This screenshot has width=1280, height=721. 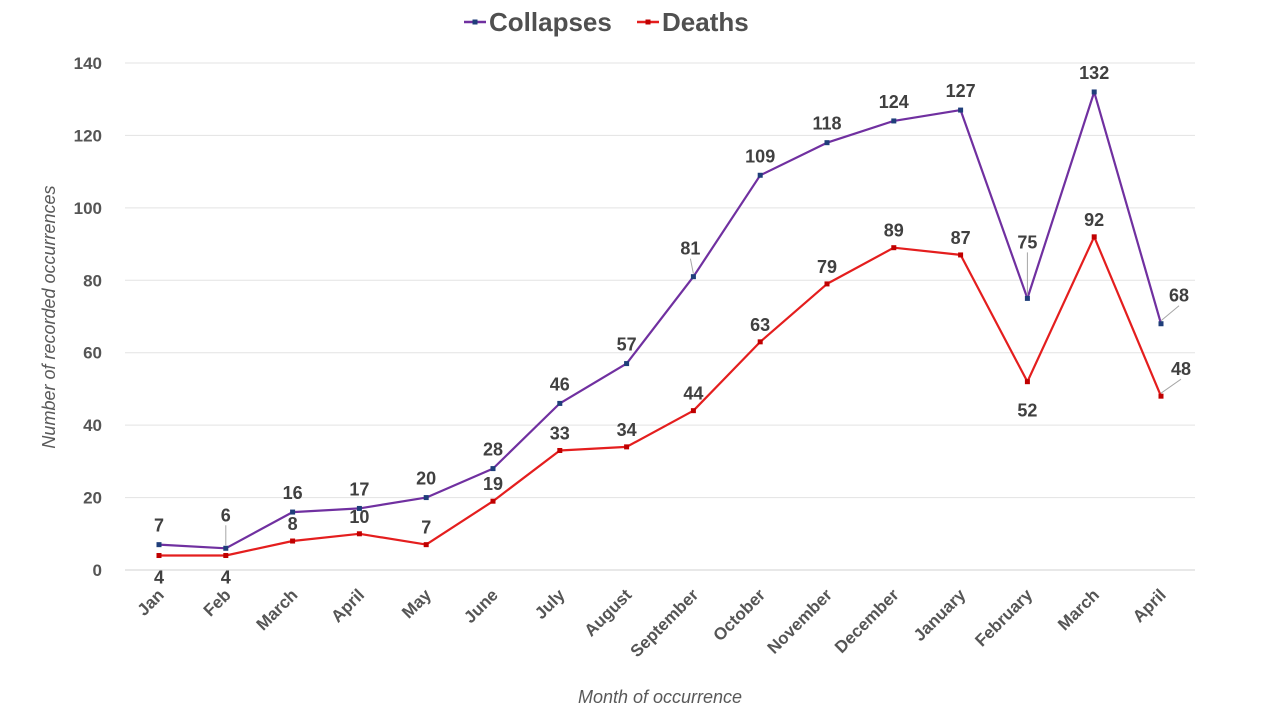 What do you see at coordinates (693, 394) in the screenshot?
I see `data-label-deaths-9: 44` at bounding box center [693, 394].